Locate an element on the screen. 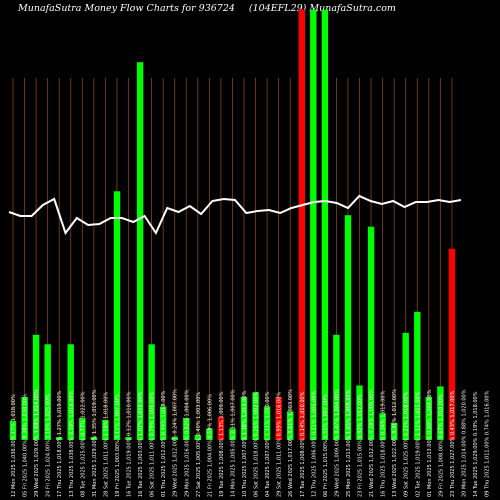  x-tick-label: 19 Fri 2025 1,003.00% 0.11% 1,007.00% is located at coordinates (118, 445).